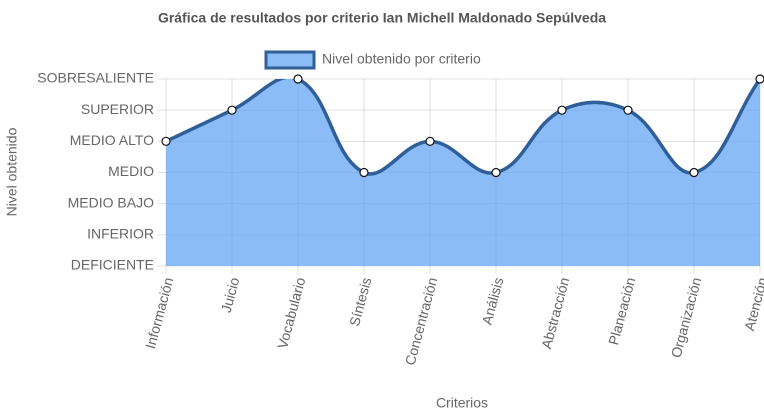  Describe the element at coordinates (111, 202) in the screenshot. I see `y-tick-label: MEDIO BAJO` at that location.